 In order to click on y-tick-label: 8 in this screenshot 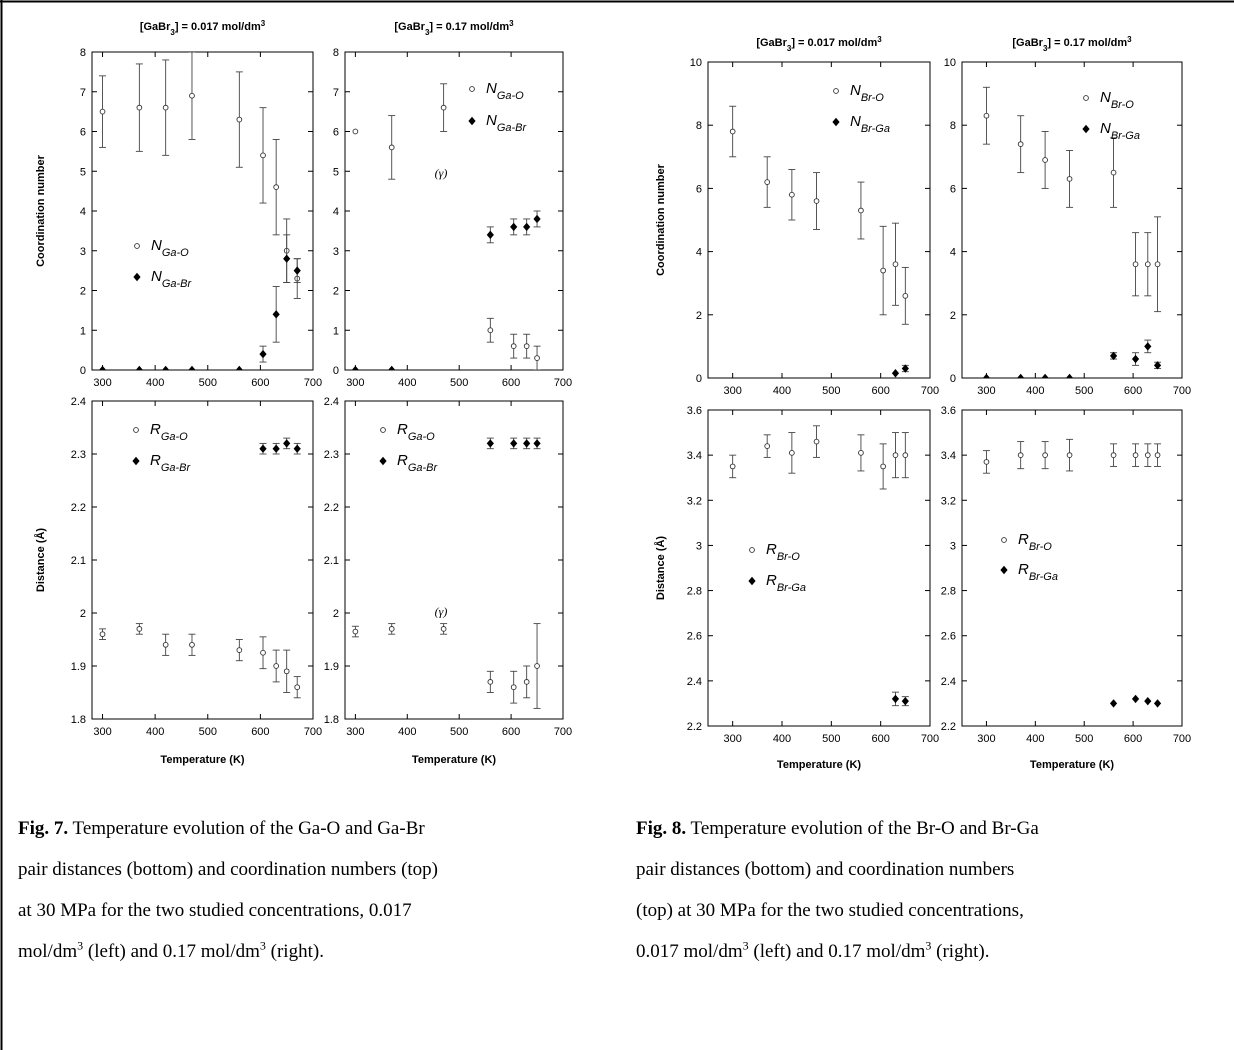, I will do `click(699, 126)`.